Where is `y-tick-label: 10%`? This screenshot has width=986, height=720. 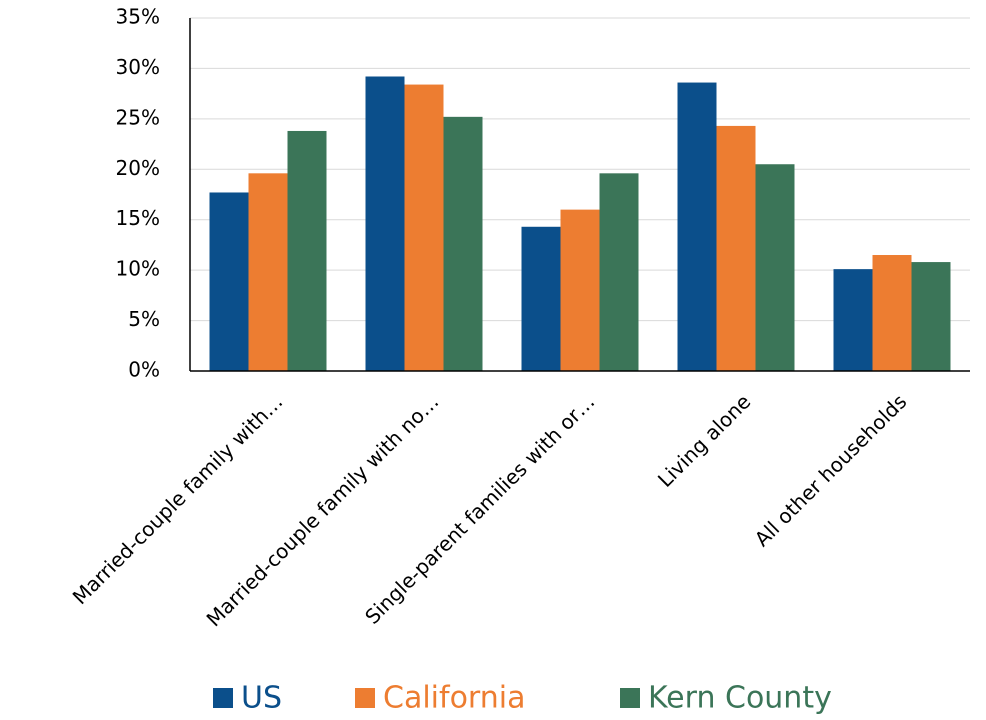
y-tick-label: 10% is located at coordinates (138, 269).